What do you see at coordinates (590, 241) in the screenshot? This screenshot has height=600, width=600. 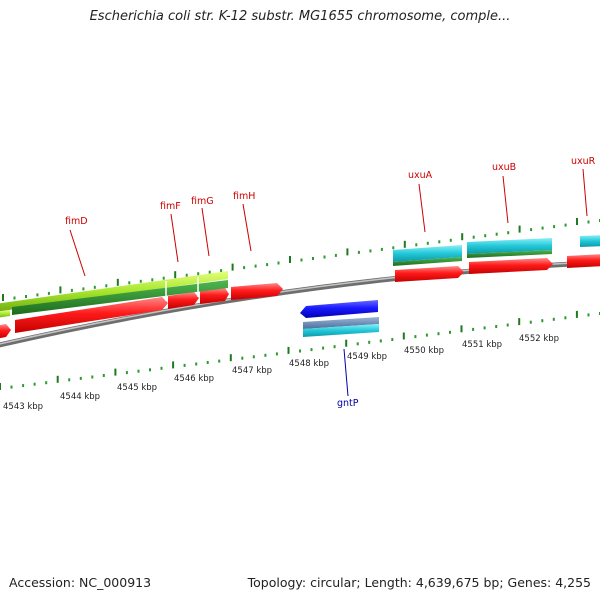 I see `cds-bar-uxuR` at bounding box center [590, 241].